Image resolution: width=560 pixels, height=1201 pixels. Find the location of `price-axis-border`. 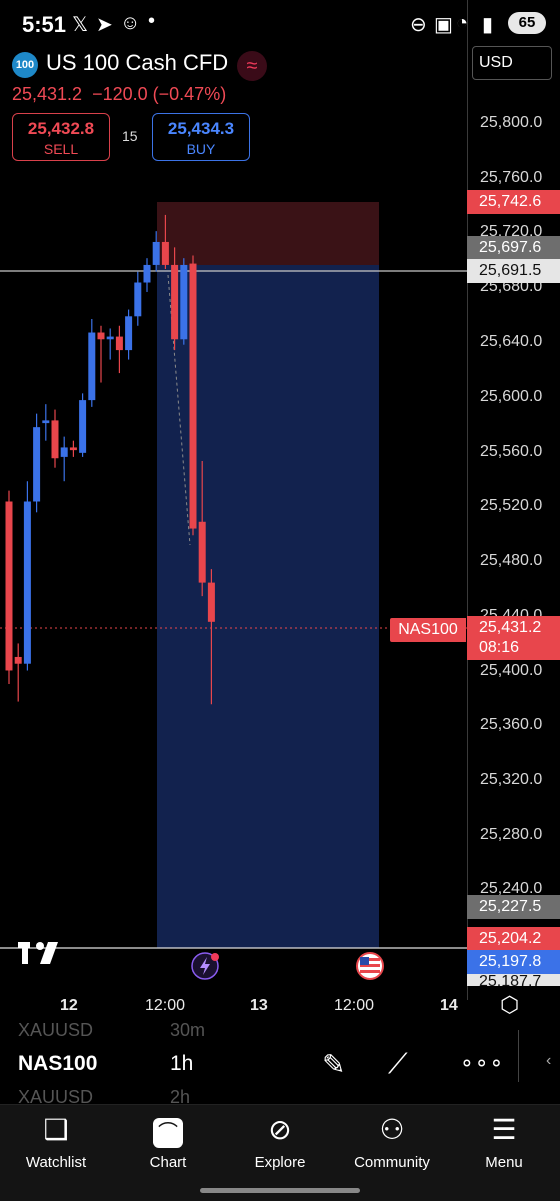

price-axis-border is located at coordinates (467, 500).